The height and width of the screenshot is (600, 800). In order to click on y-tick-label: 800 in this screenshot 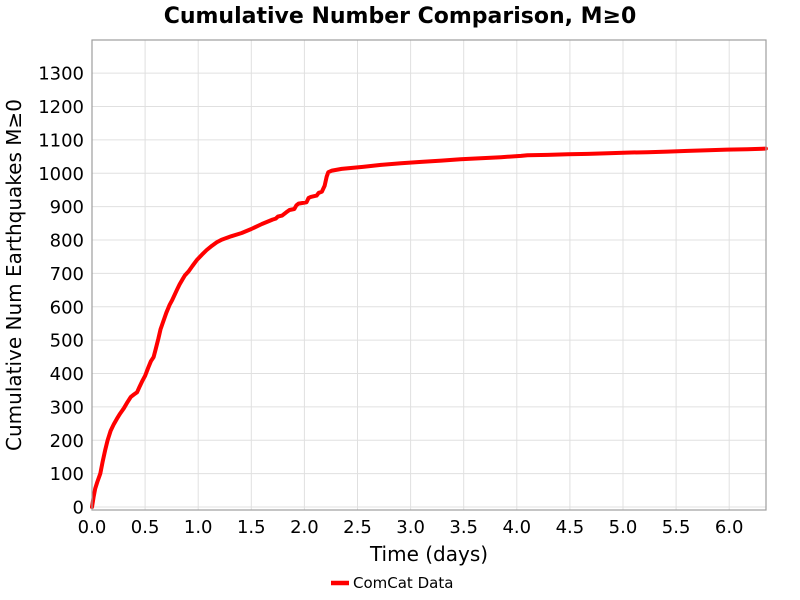, I will do `click(67, 241)`.